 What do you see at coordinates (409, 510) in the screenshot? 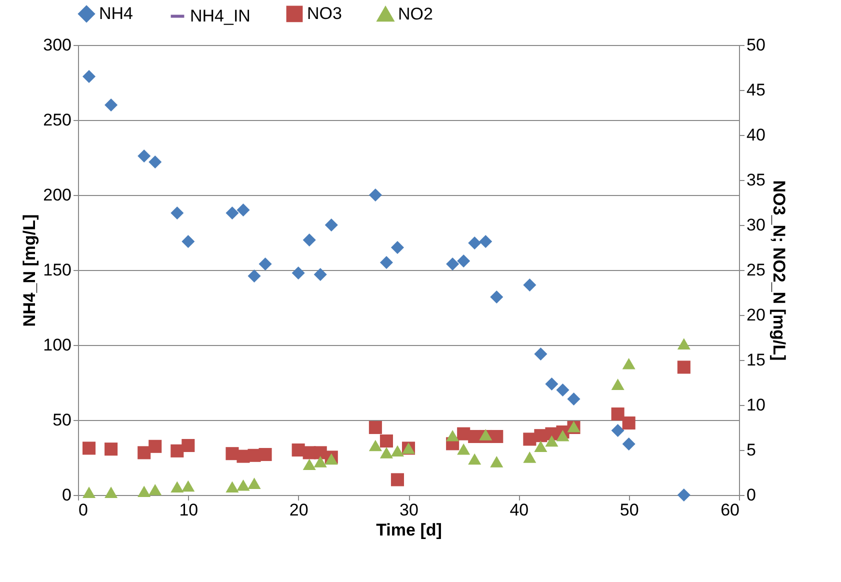
I see `x-tick-label: 30` at bounding box center [409, 510].